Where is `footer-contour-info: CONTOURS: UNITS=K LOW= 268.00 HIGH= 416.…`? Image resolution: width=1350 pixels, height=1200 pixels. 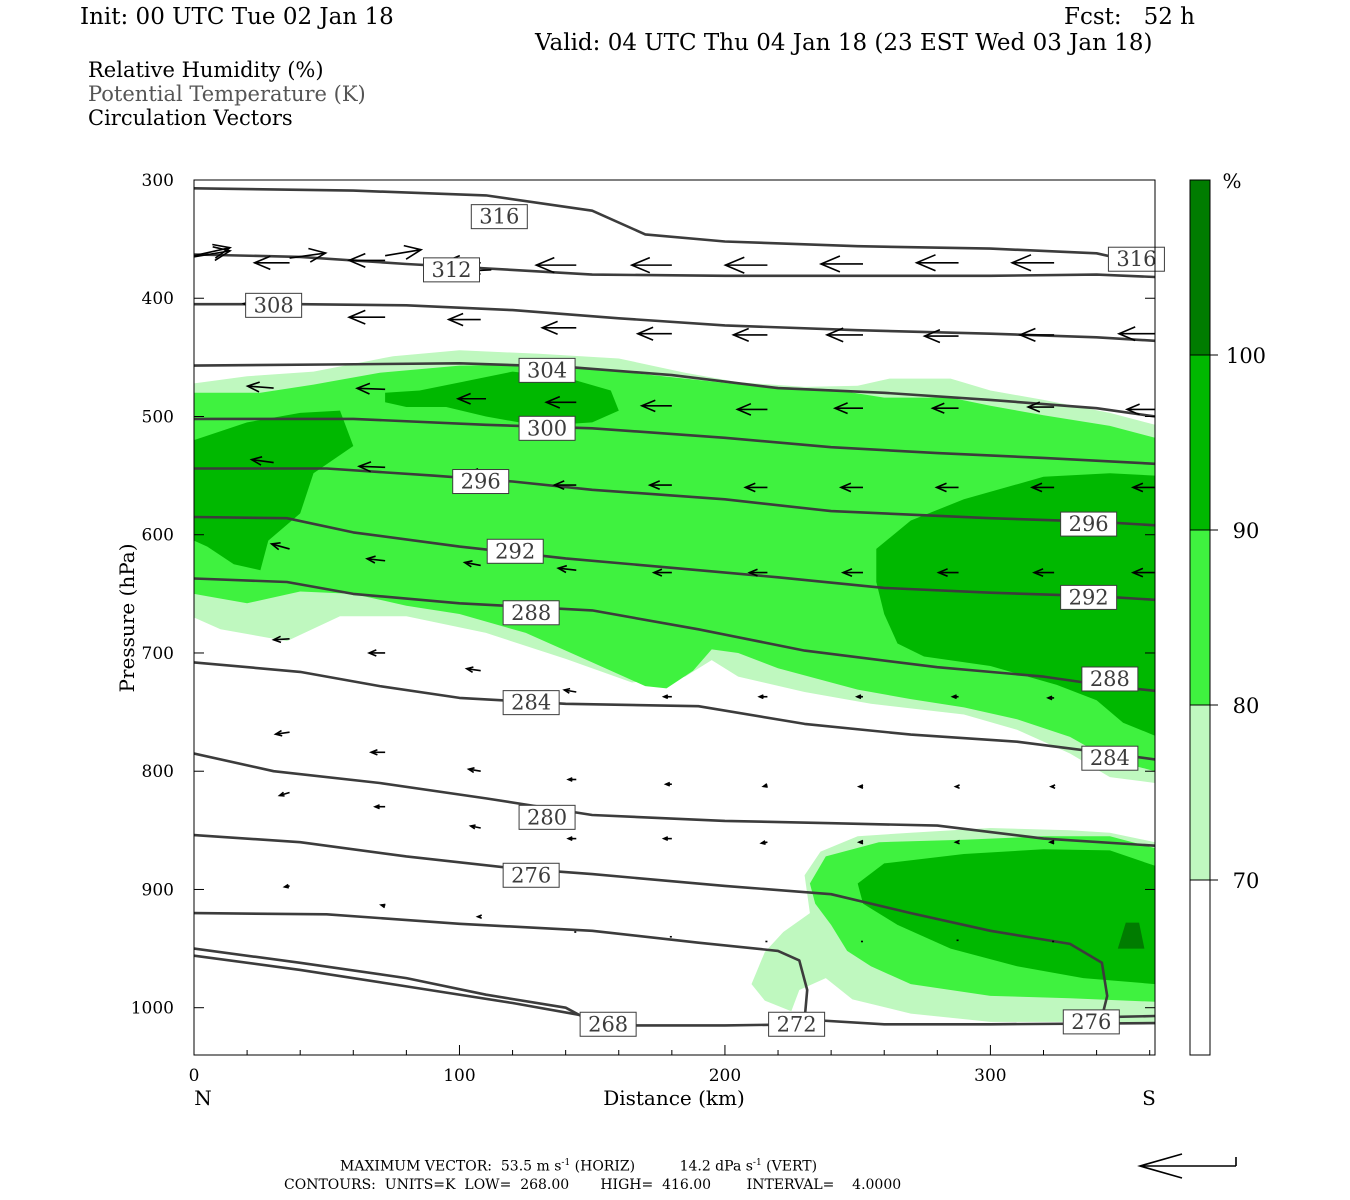 footer-contour-info: CONTOURS: UNITS=K LOW= 268.00 HIGH= 416.… is located at coordinates (593, 1185).